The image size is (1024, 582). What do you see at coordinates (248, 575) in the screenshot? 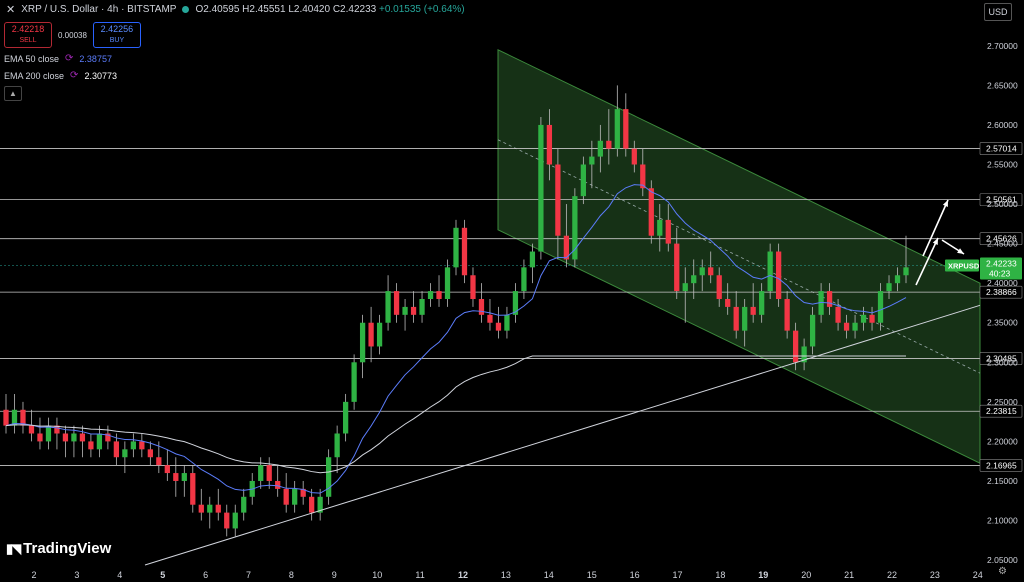
I see `x-tick-label: 7` at bounding box center [248, 575].